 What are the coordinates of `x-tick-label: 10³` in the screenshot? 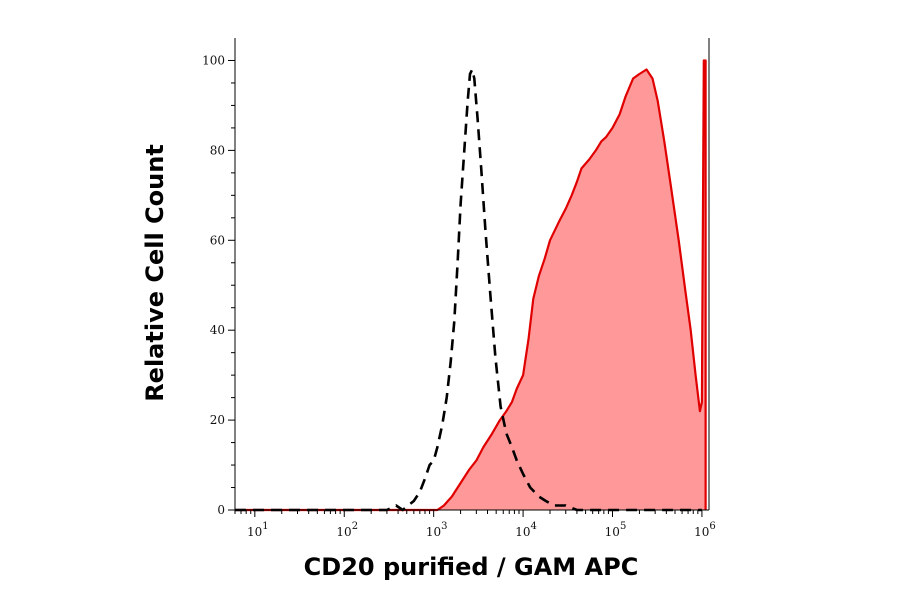 It's located at (437, 530).